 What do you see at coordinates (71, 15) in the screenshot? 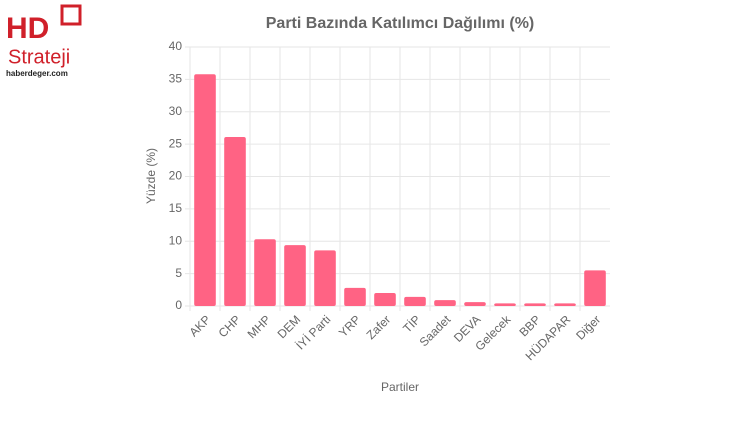
I see `logo-box` at bounding box center [71, 15].